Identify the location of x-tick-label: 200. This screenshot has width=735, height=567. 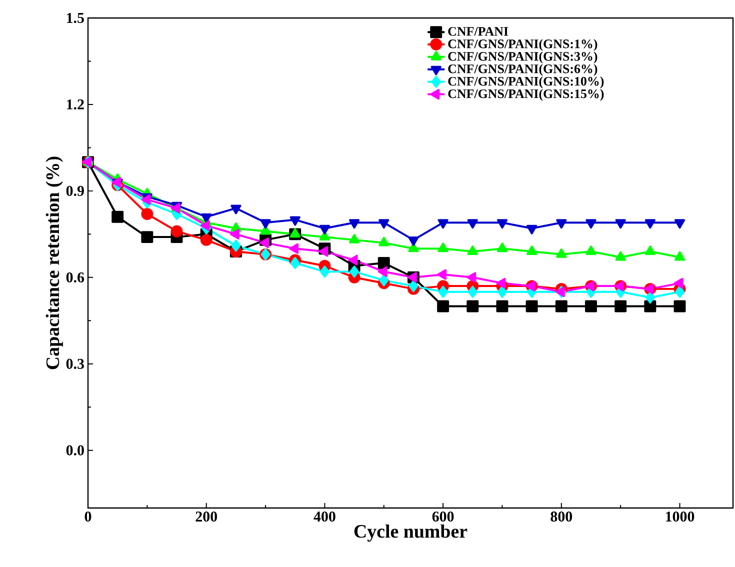
(206, 517).